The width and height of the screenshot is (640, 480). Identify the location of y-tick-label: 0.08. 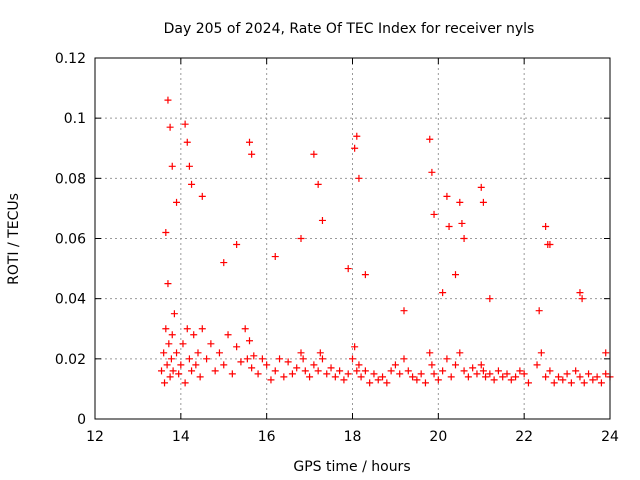
(70, 179).